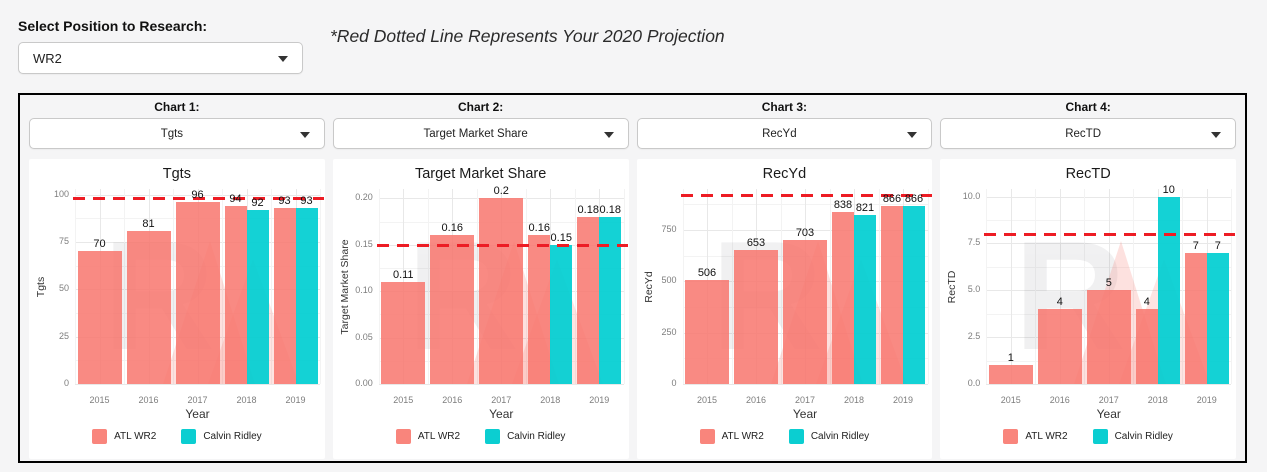 This screenshot has width=1267, height=472. What do you see at coordinates (1088, 133) in the screenshot?
I see `chart-4-metric-dropdown: RecTD` at bounding box center [1088, 133].